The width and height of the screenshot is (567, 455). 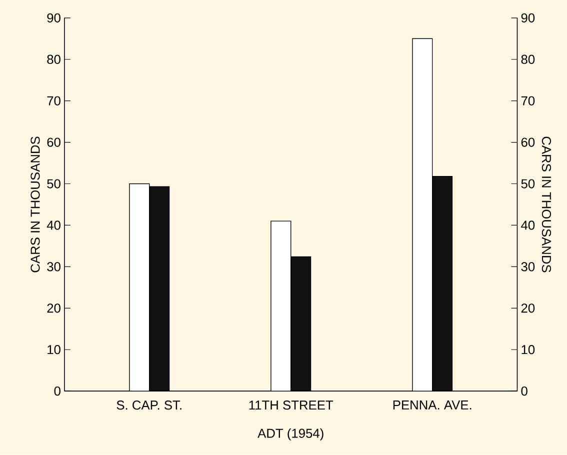 What do you see at coordinates (53, 183) in the screenshot?
I see `y-tick-label: 50` at bounding box center [53, 183].